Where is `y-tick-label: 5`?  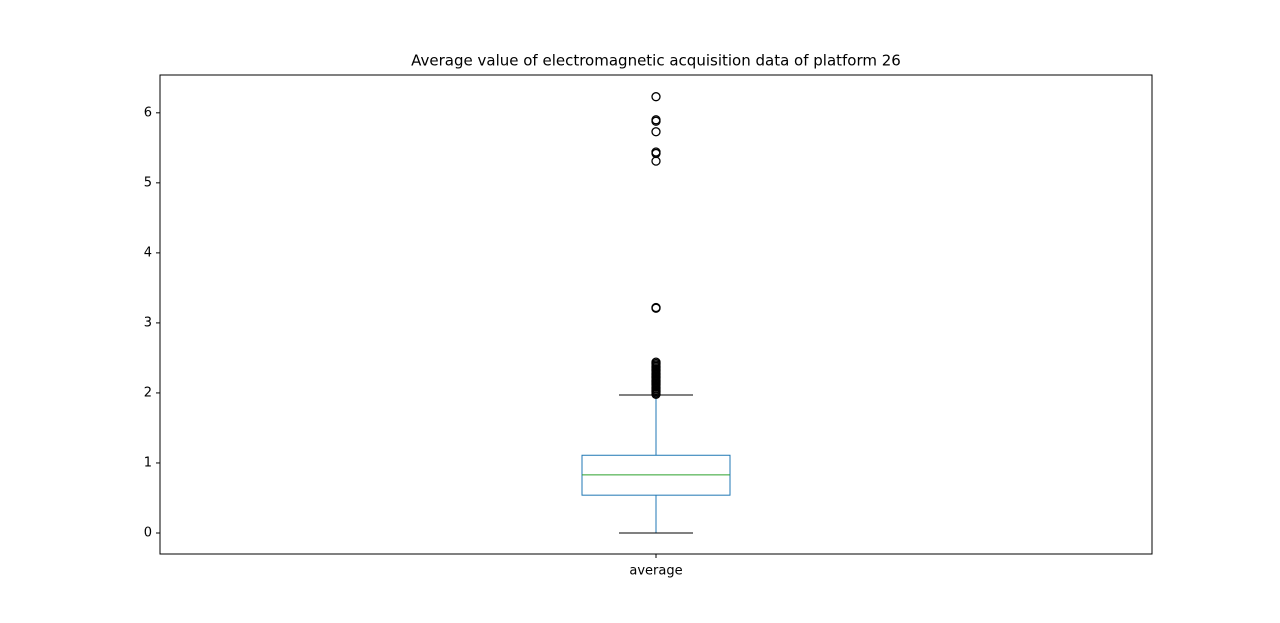 y-tick-label: 5 is located at coordinates (148, 182).